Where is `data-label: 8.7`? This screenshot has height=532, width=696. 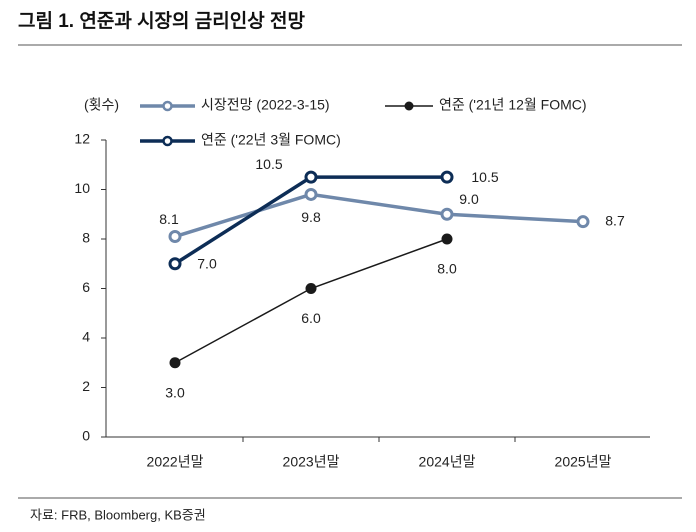
data-label: 8.7 is located at coordinates (615, 220).